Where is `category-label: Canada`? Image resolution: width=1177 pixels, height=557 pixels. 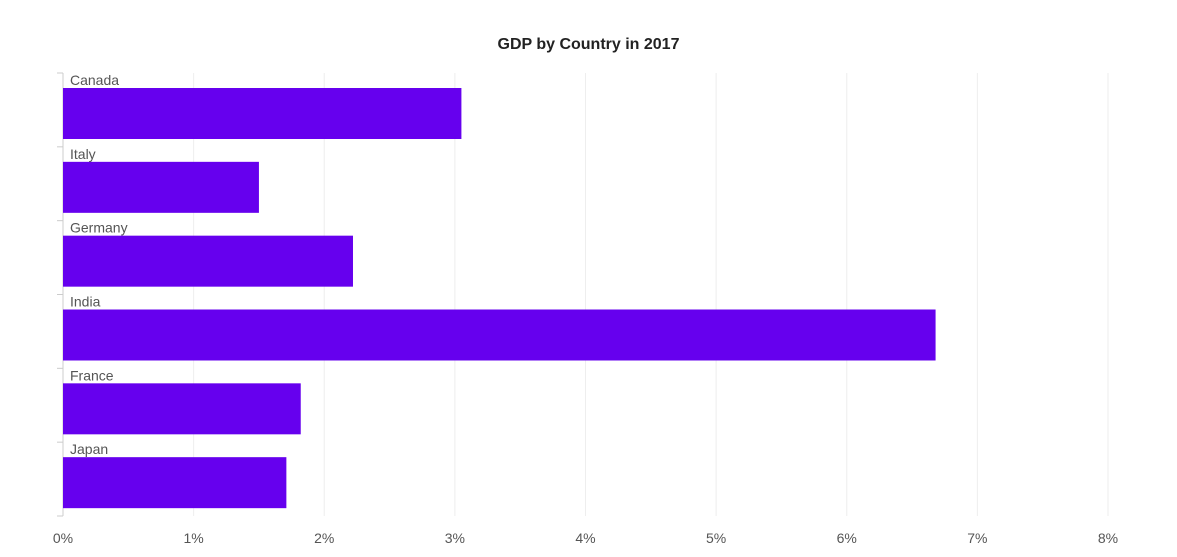 category-label: Canada is located at coordinates (94, 80).